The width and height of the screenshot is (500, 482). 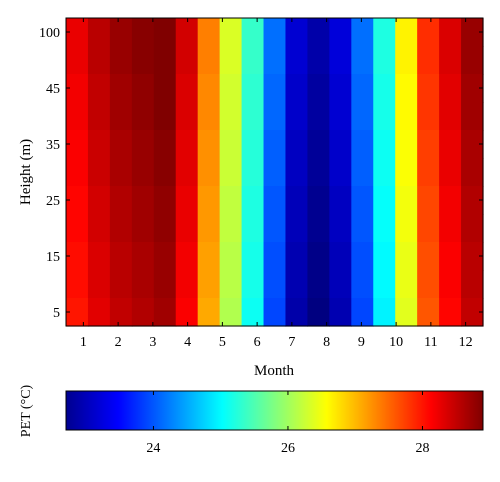 What do you see at coordinates (274, 371) in the screenshot?
I see `x-axis-label: Month` at bounding box center [274, 371].